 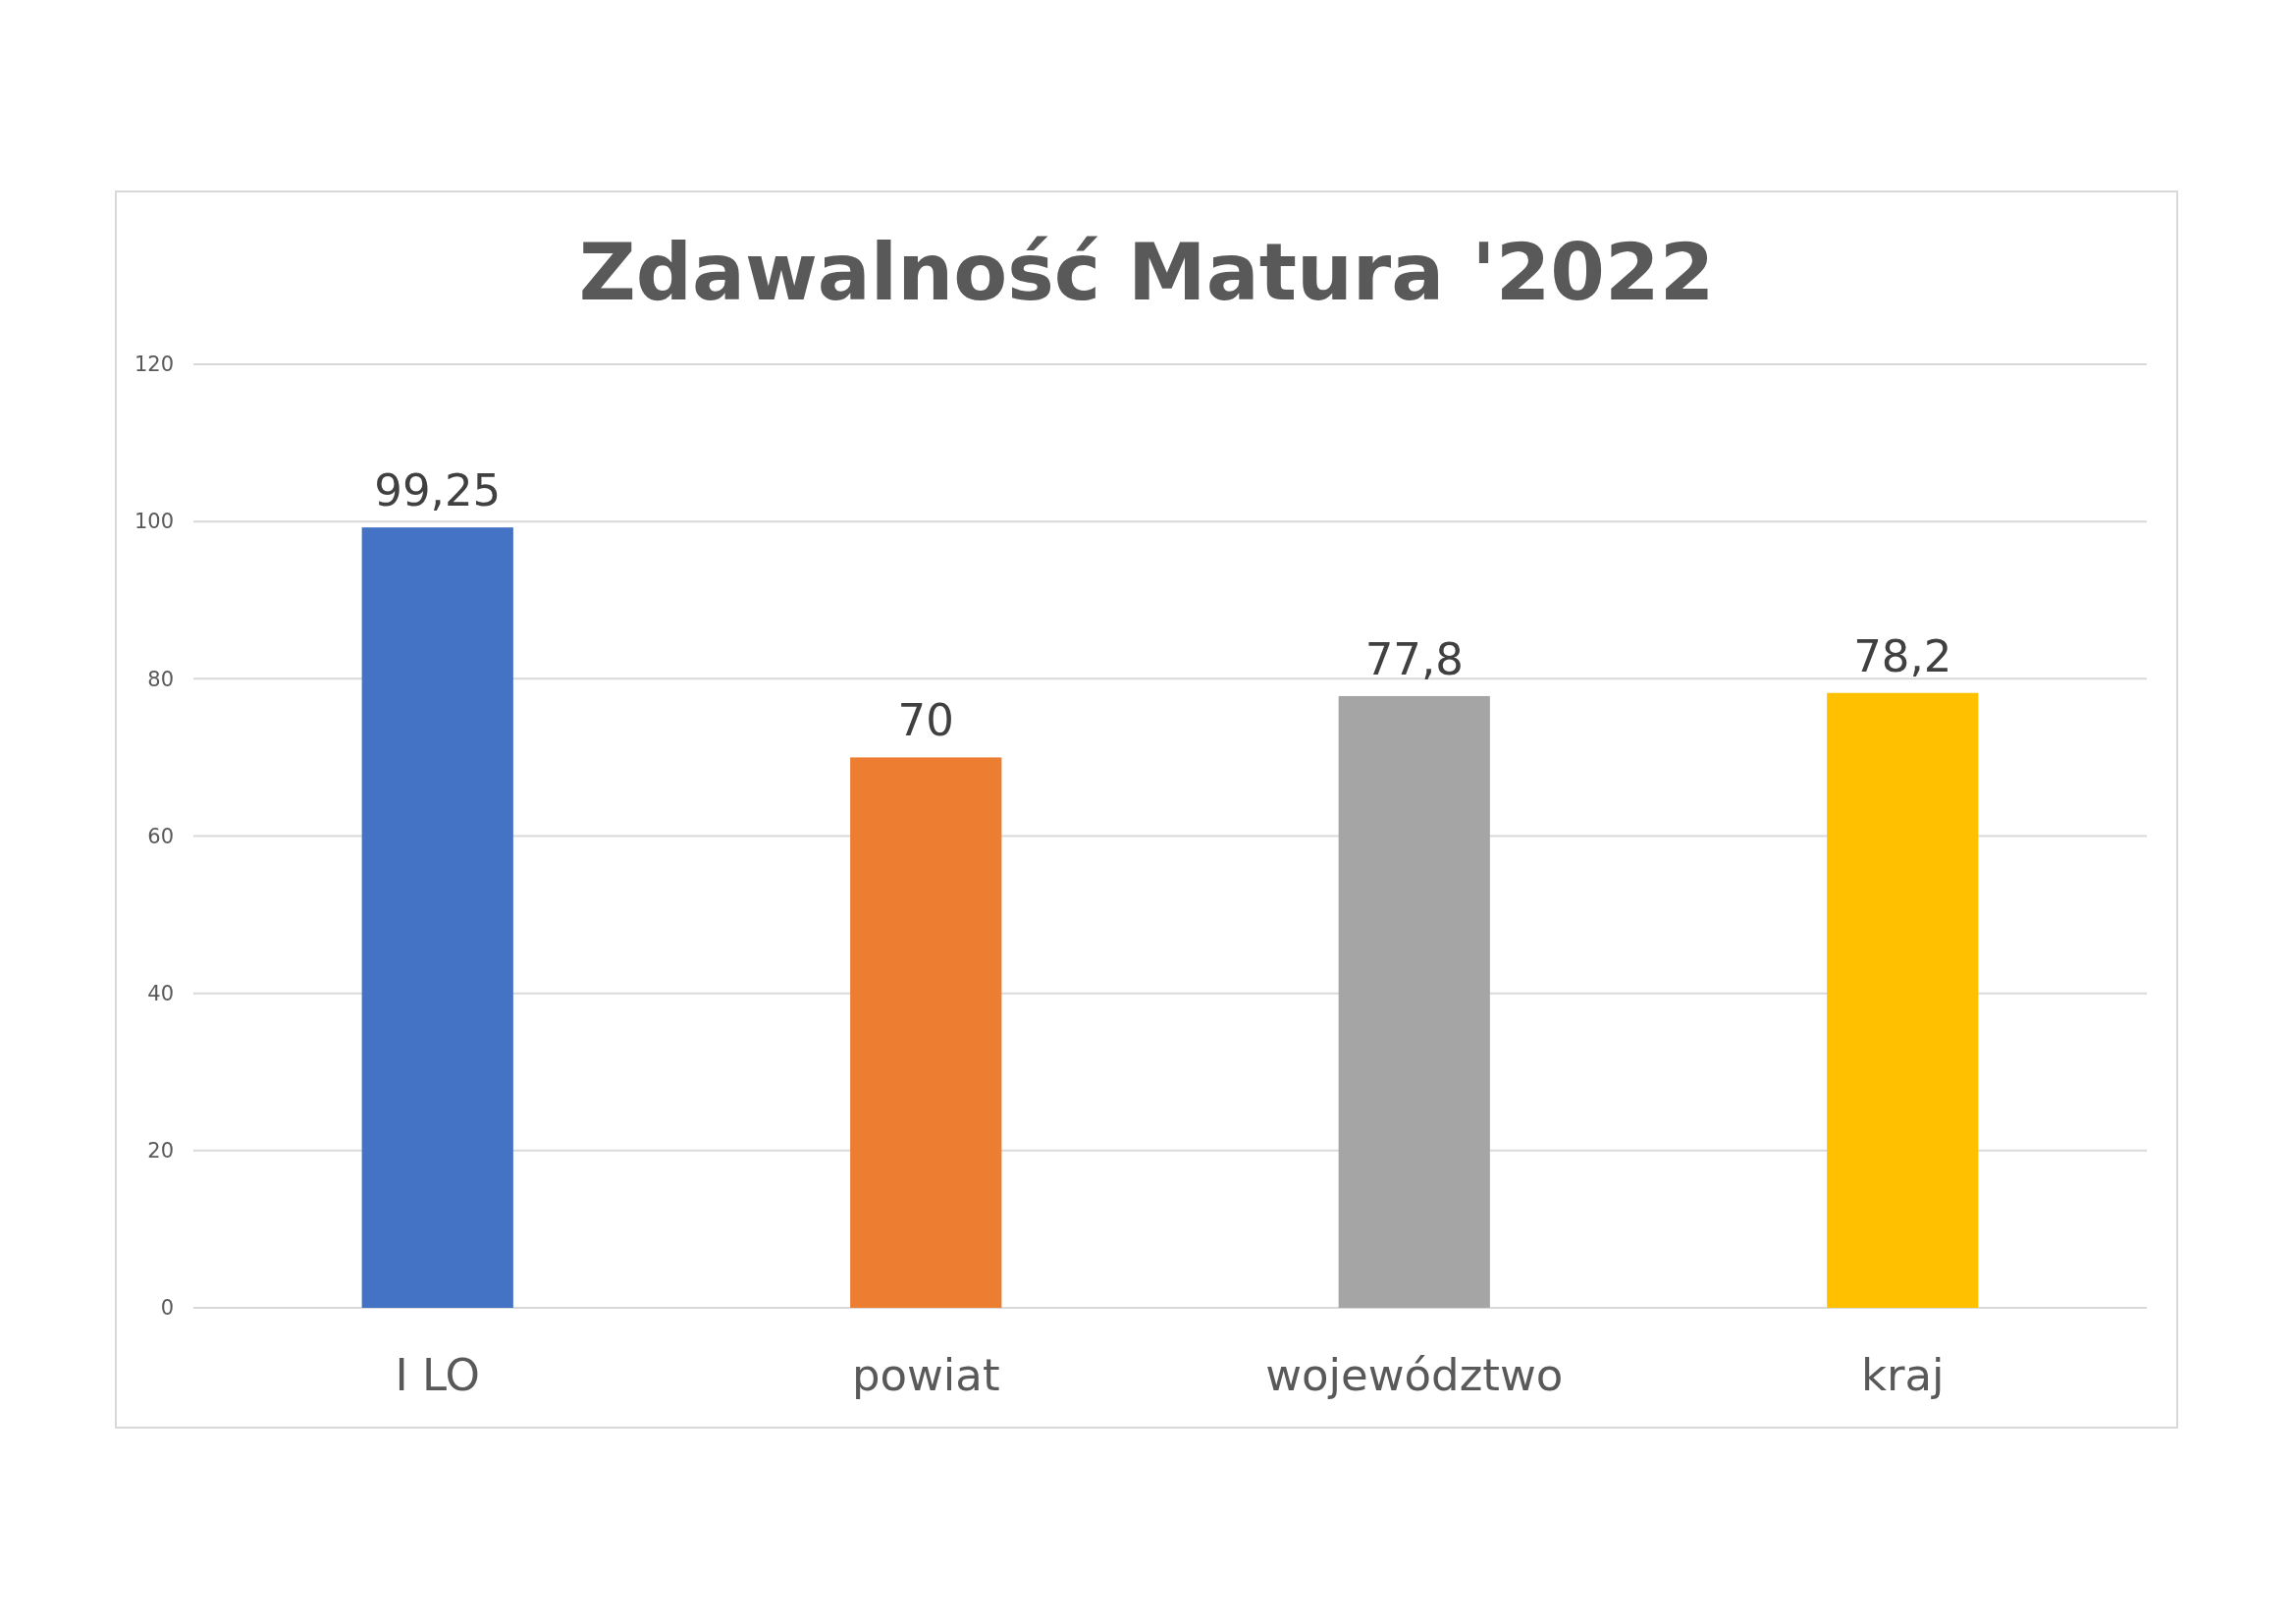 I want to click on data-label: 70, so click(x=925, y=720).